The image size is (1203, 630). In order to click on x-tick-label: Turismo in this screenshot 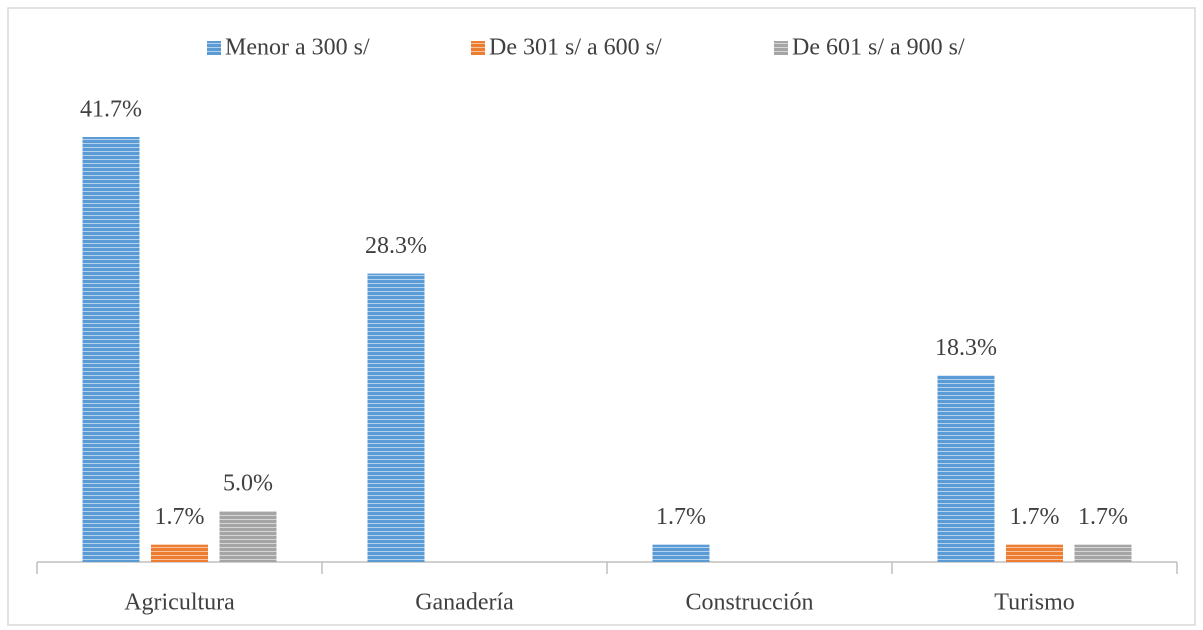, I will do `click(1034, 603)`.